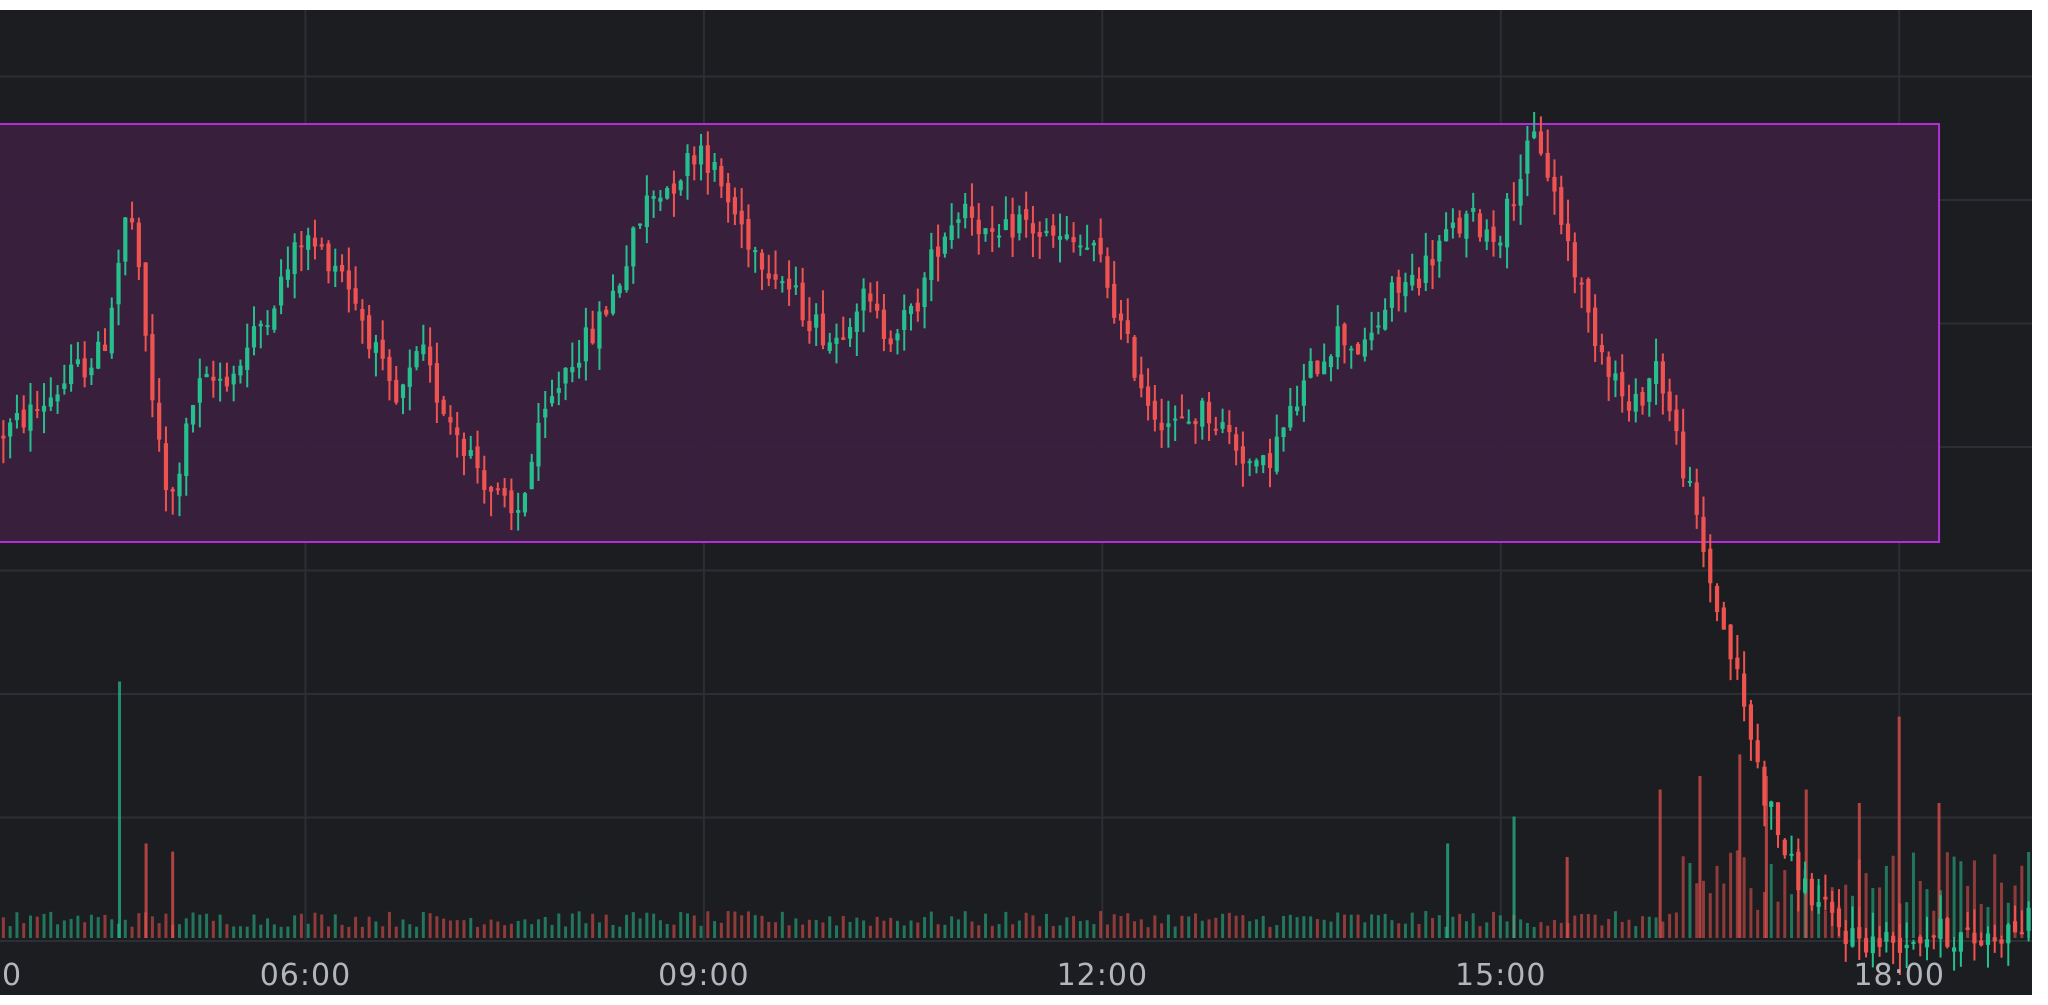 This screenshot has width=2048, height=1005. Describe the element at coordinates (305, 975) in the screenshot. I see `x-tick-label: 06:00` at that location.